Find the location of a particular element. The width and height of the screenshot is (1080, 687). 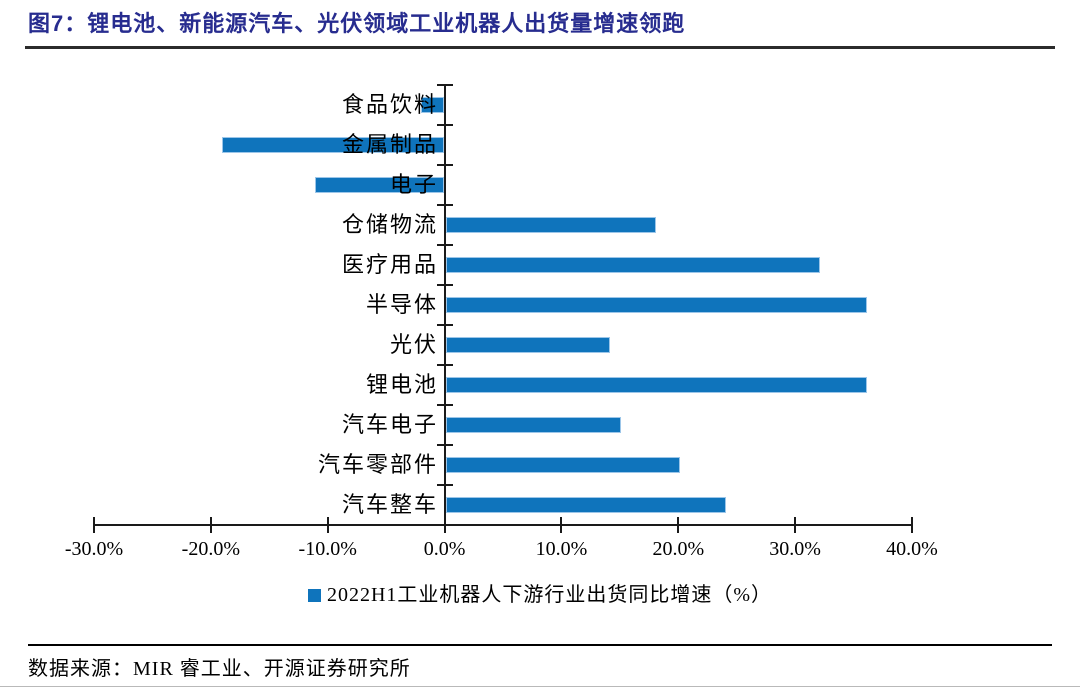

footer-divider is located at coordinates (540, 645).